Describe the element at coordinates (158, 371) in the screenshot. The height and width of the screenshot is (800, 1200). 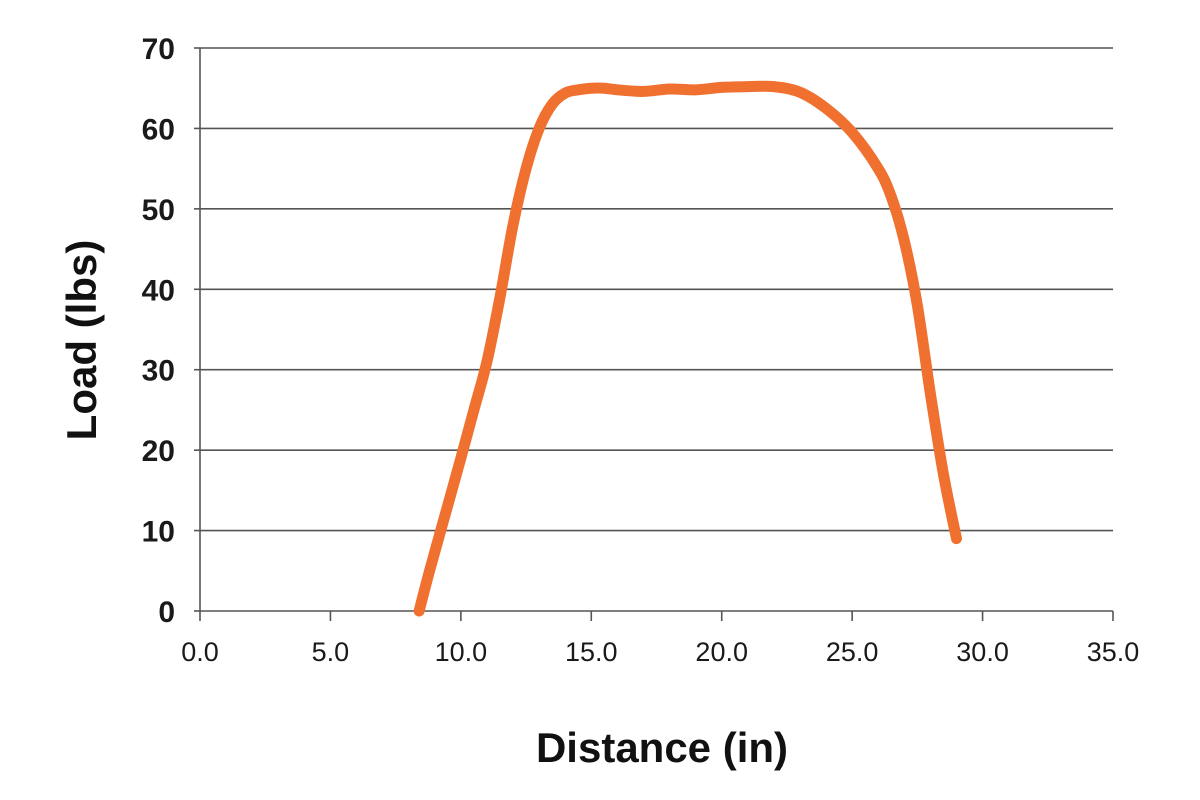
I see `y-tick-label: 30` at that location.